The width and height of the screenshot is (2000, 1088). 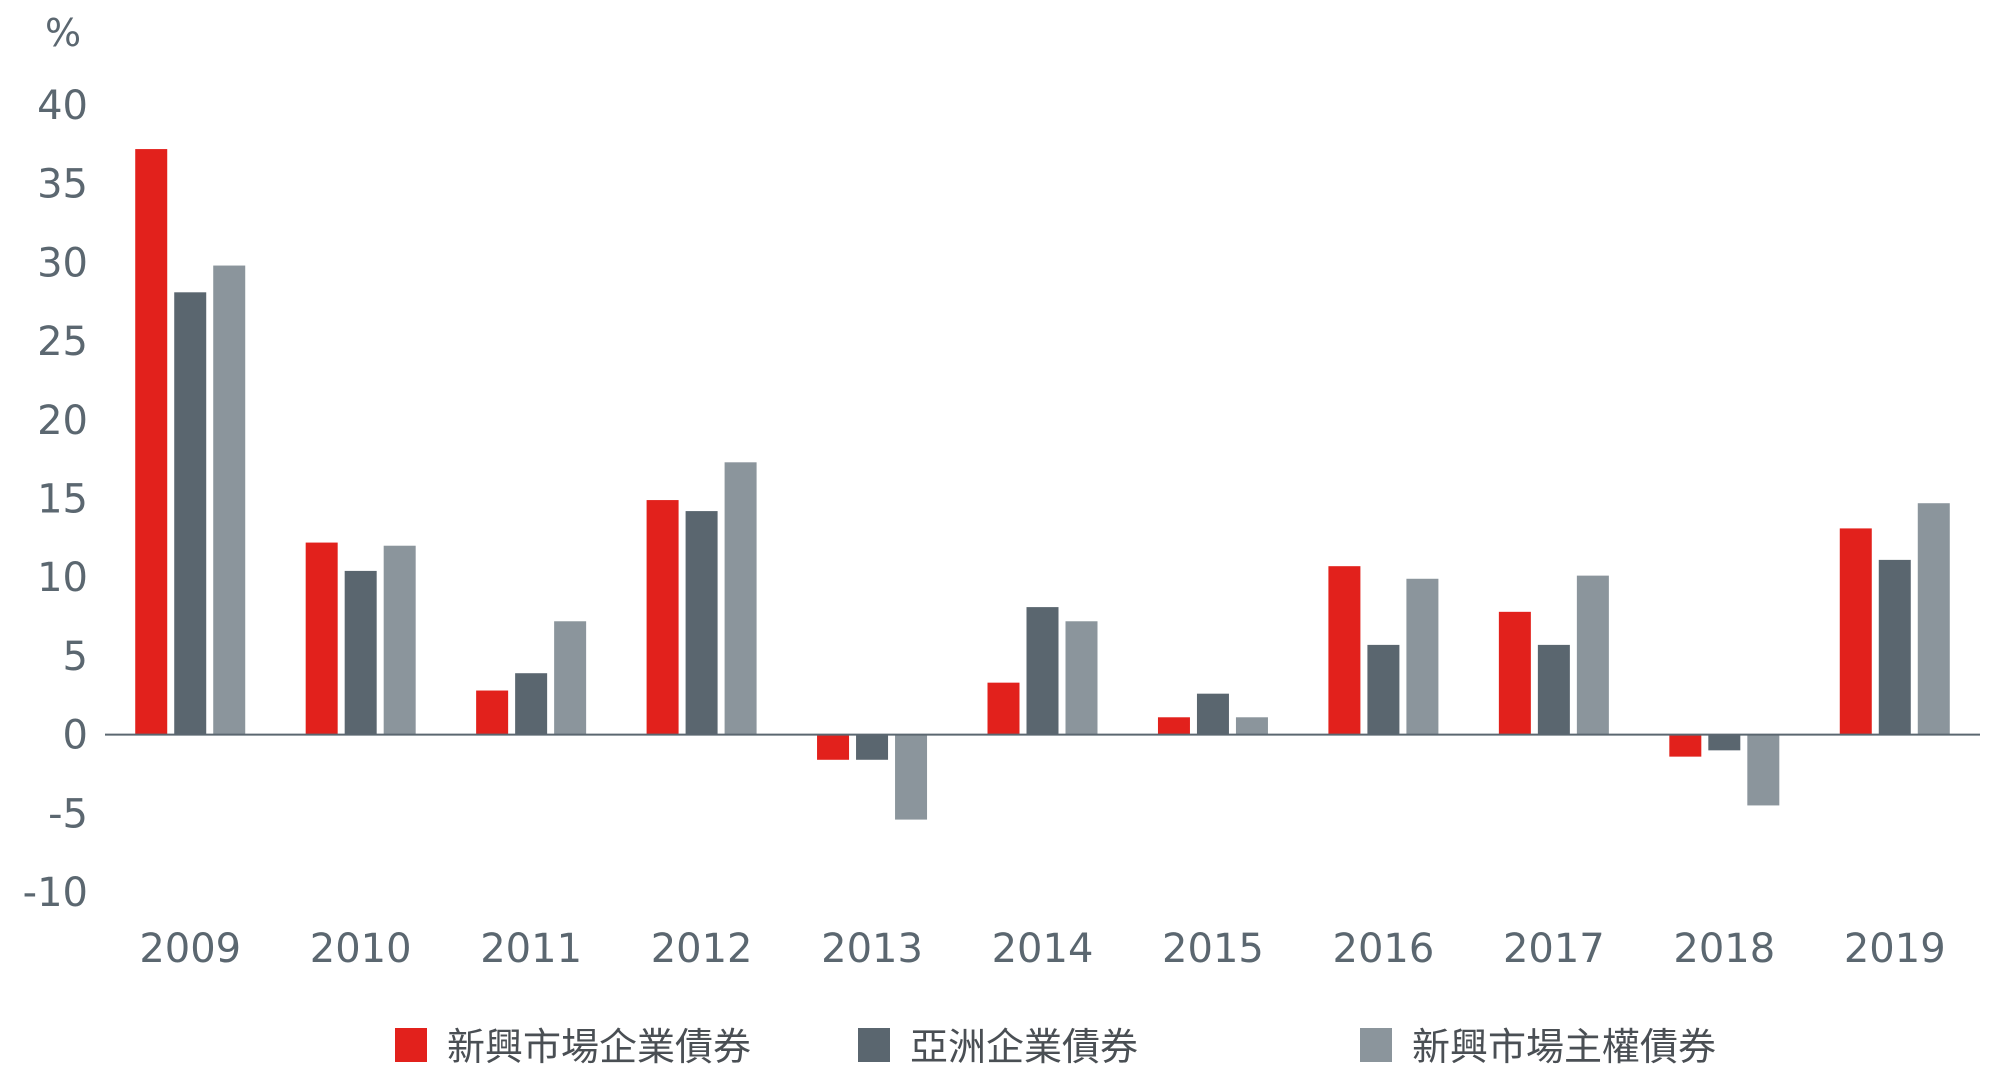 I want to click on x-tick-label: 2012, so click(x=702, y=949).